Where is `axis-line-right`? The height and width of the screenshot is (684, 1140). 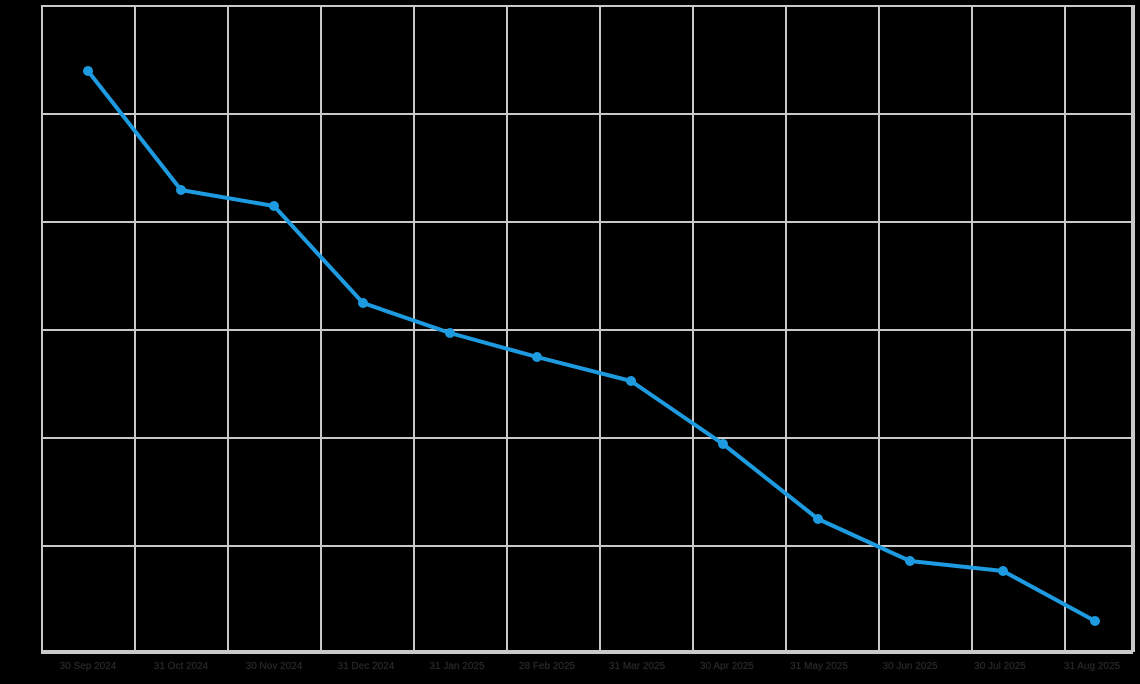
axis-line-right is located at coordinates (1132, 328).